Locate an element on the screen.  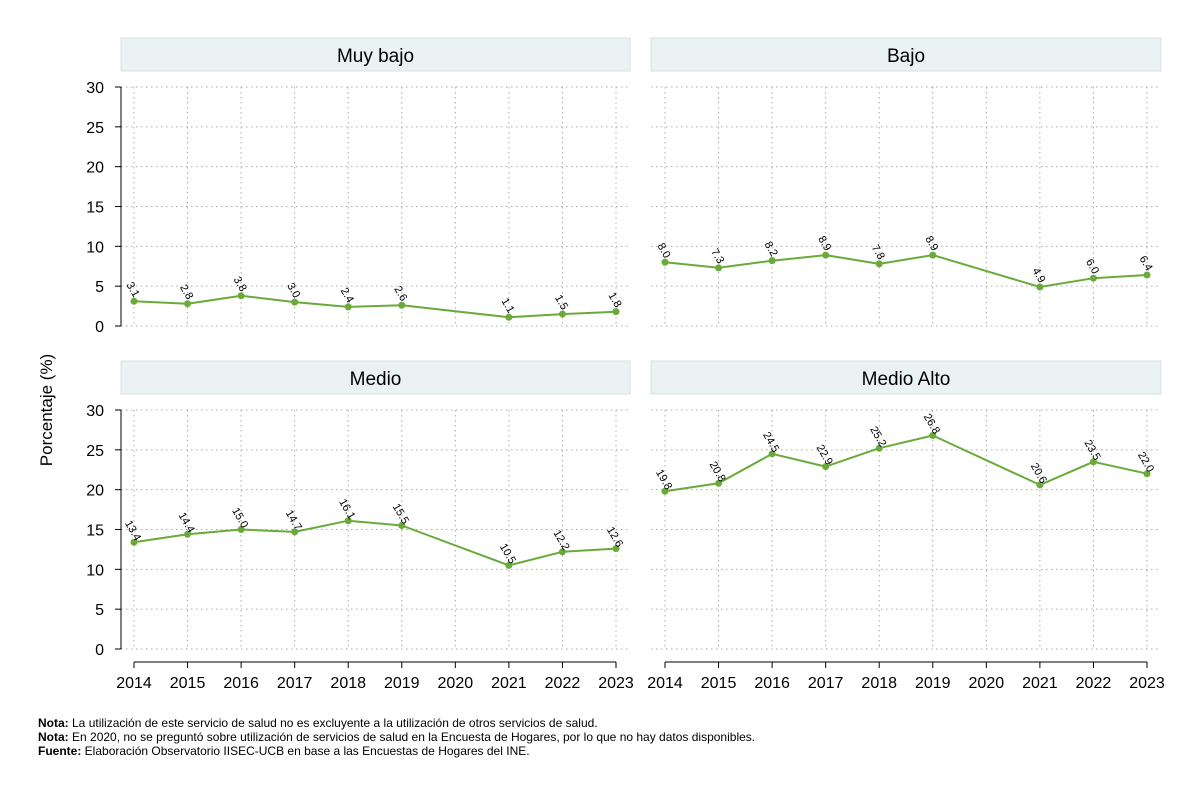
panel-3-data-label: 25.2 is located at coordinates (877, 436).